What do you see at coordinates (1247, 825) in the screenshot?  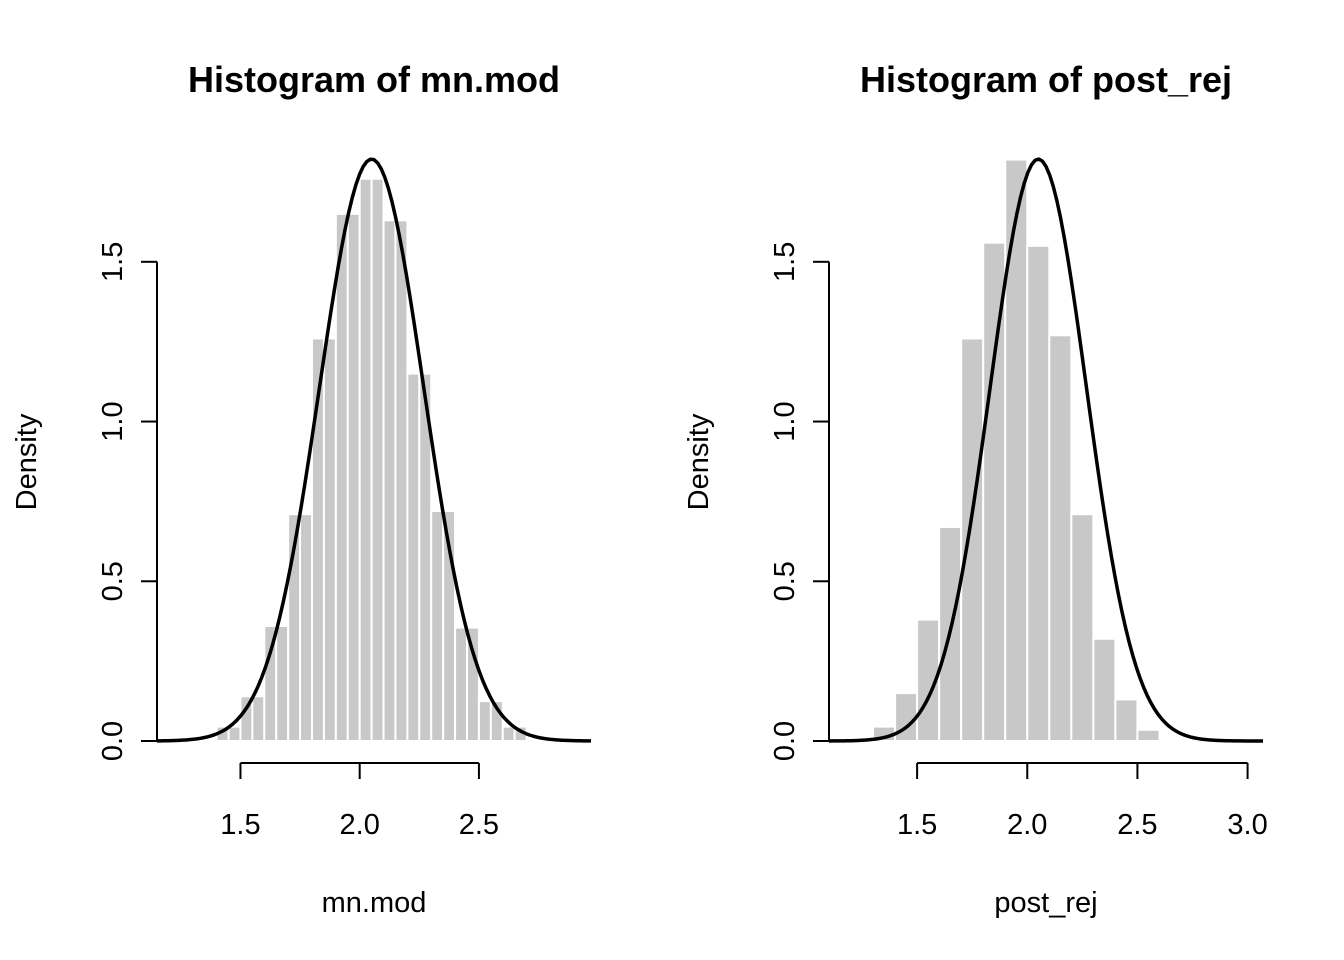 I see `x-tick-label: 3.0` at bounding box center [1247, 825].